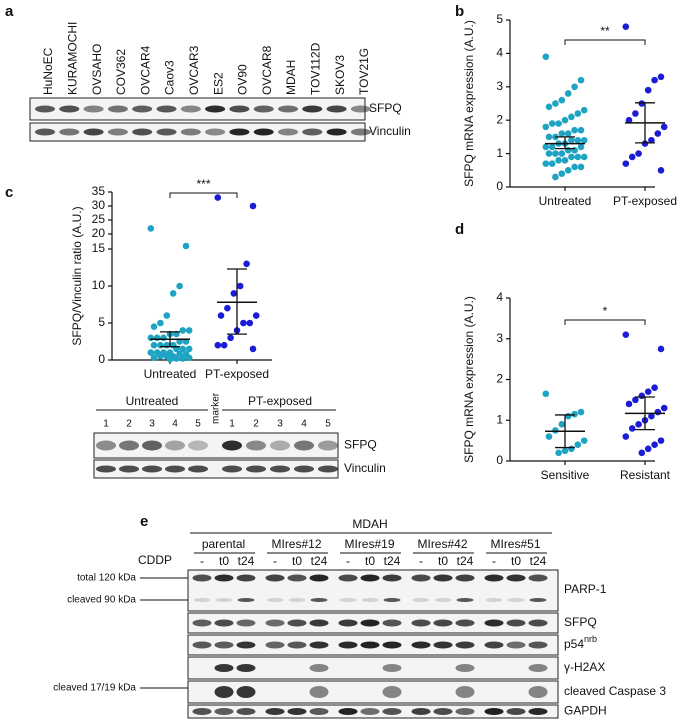  I want to click on blot-frame, so click(373, 668).